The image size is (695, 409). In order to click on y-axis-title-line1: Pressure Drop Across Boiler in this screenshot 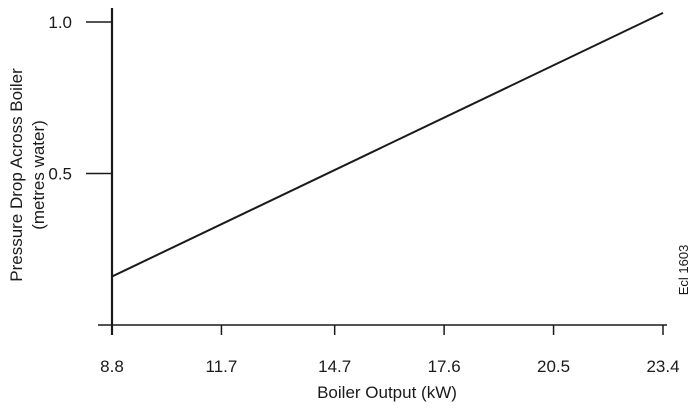, I will do `click(16, 175)`.